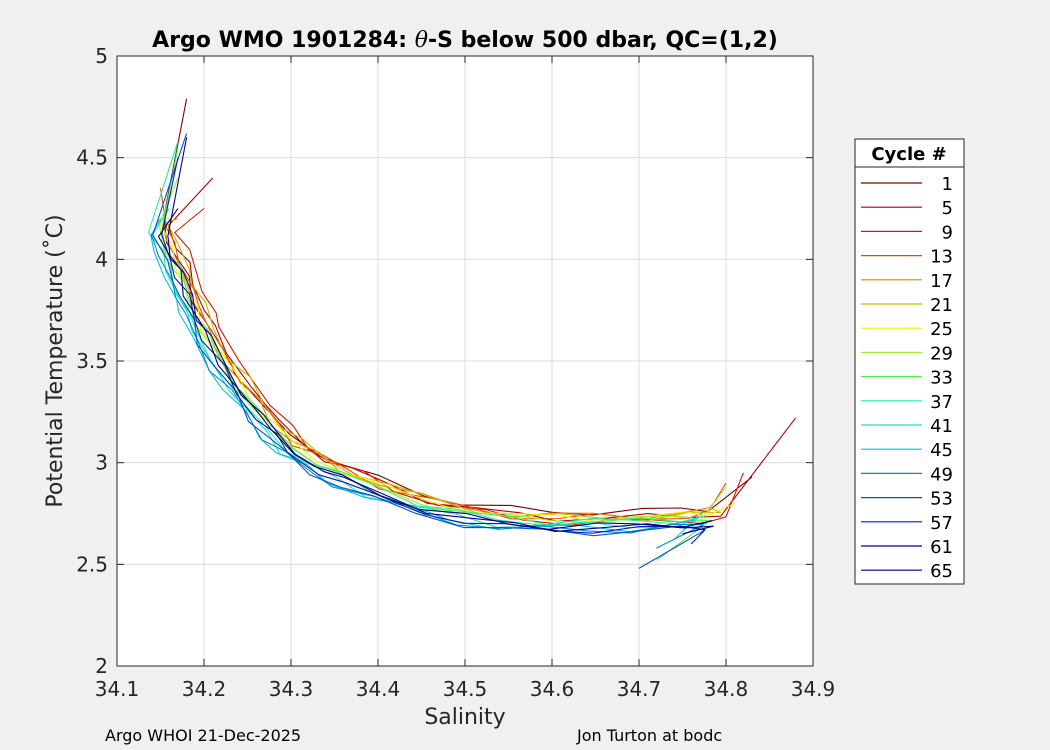  I want to click on legend-label-cycle-61: 61, so click(941, 547).